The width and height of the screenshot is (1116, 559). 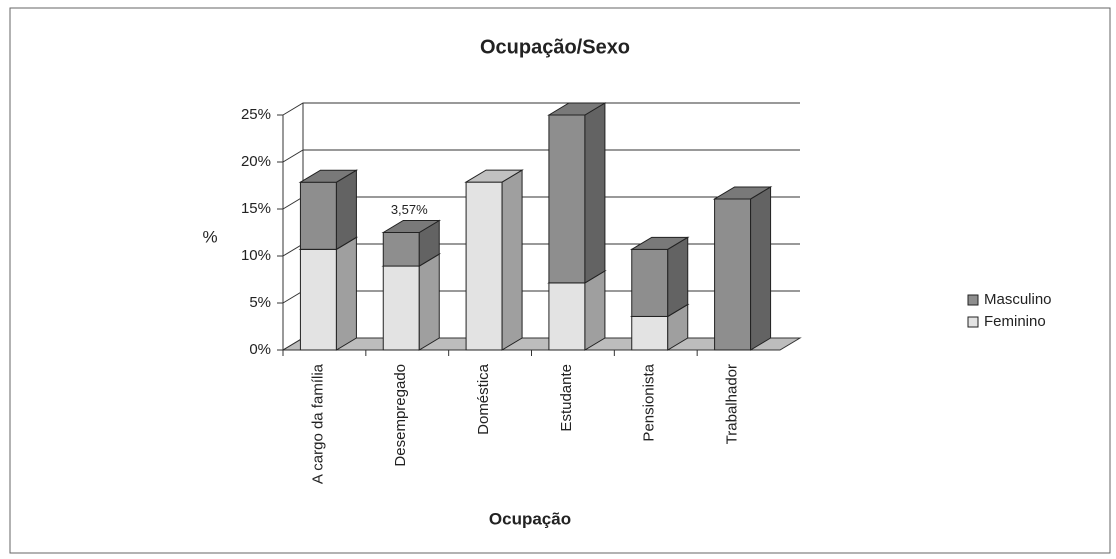 What do you see at coordinates (256, 161) in the screenshot?
I see `y-tick-label: 20%` at bounding box center [256, 161].